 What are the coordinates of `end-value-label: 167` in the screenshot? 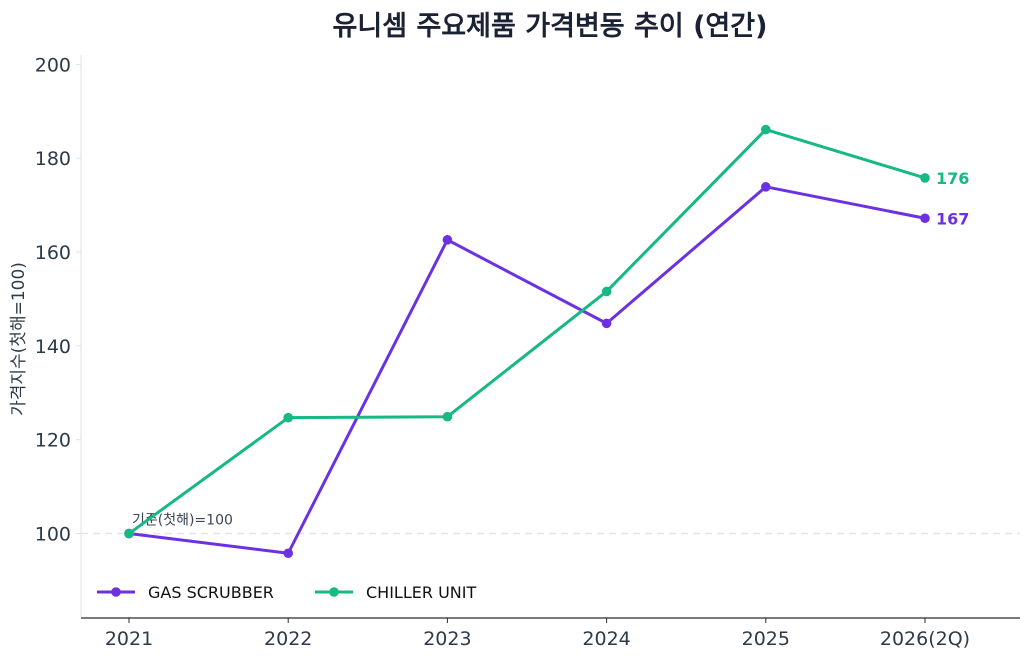 It's located at (952, 218).